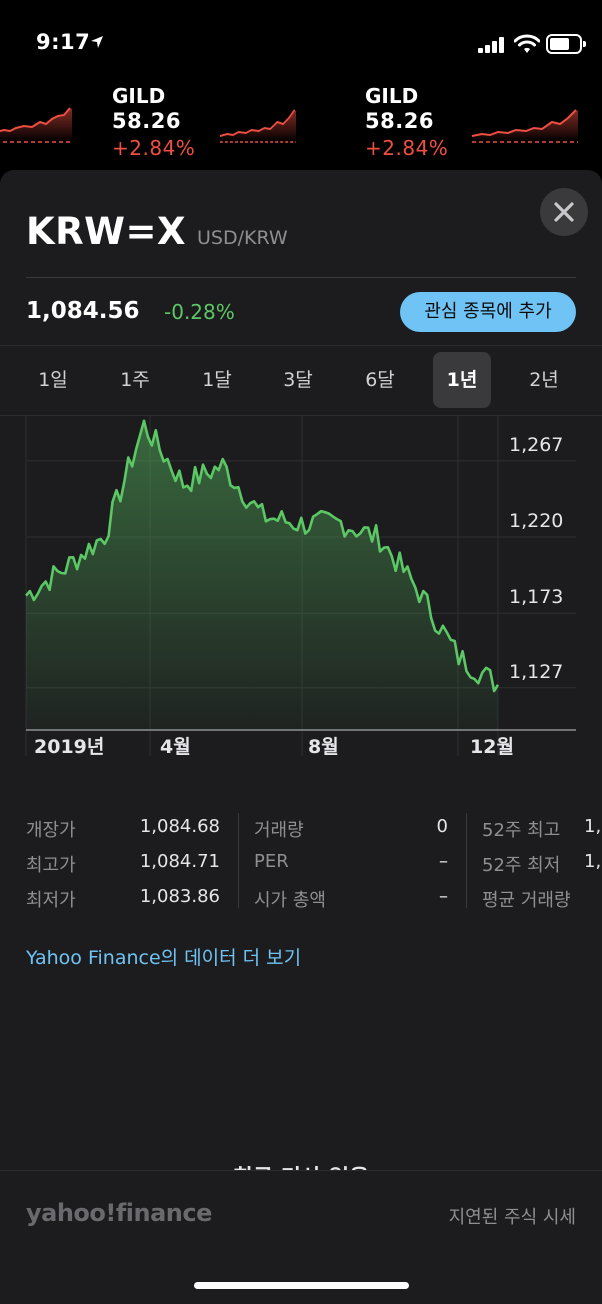 This screenshot has width=602, height=1304. I want to click on stat-label: 개장가, so click(51, 830).